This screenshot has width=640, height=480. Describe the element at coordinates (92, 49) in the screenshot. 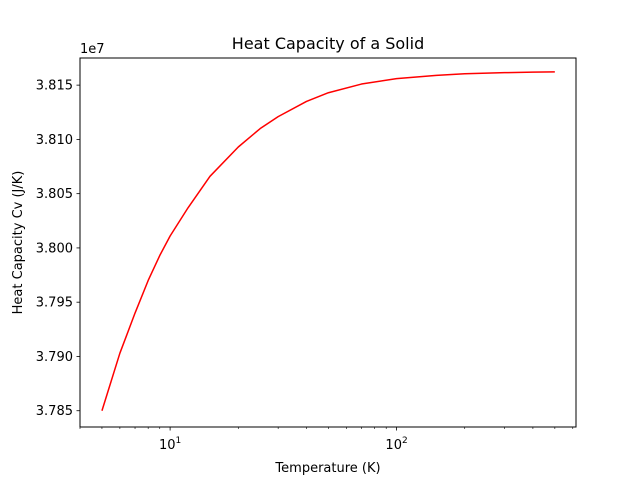

I see `y-offset-label: 1e7` at that location.